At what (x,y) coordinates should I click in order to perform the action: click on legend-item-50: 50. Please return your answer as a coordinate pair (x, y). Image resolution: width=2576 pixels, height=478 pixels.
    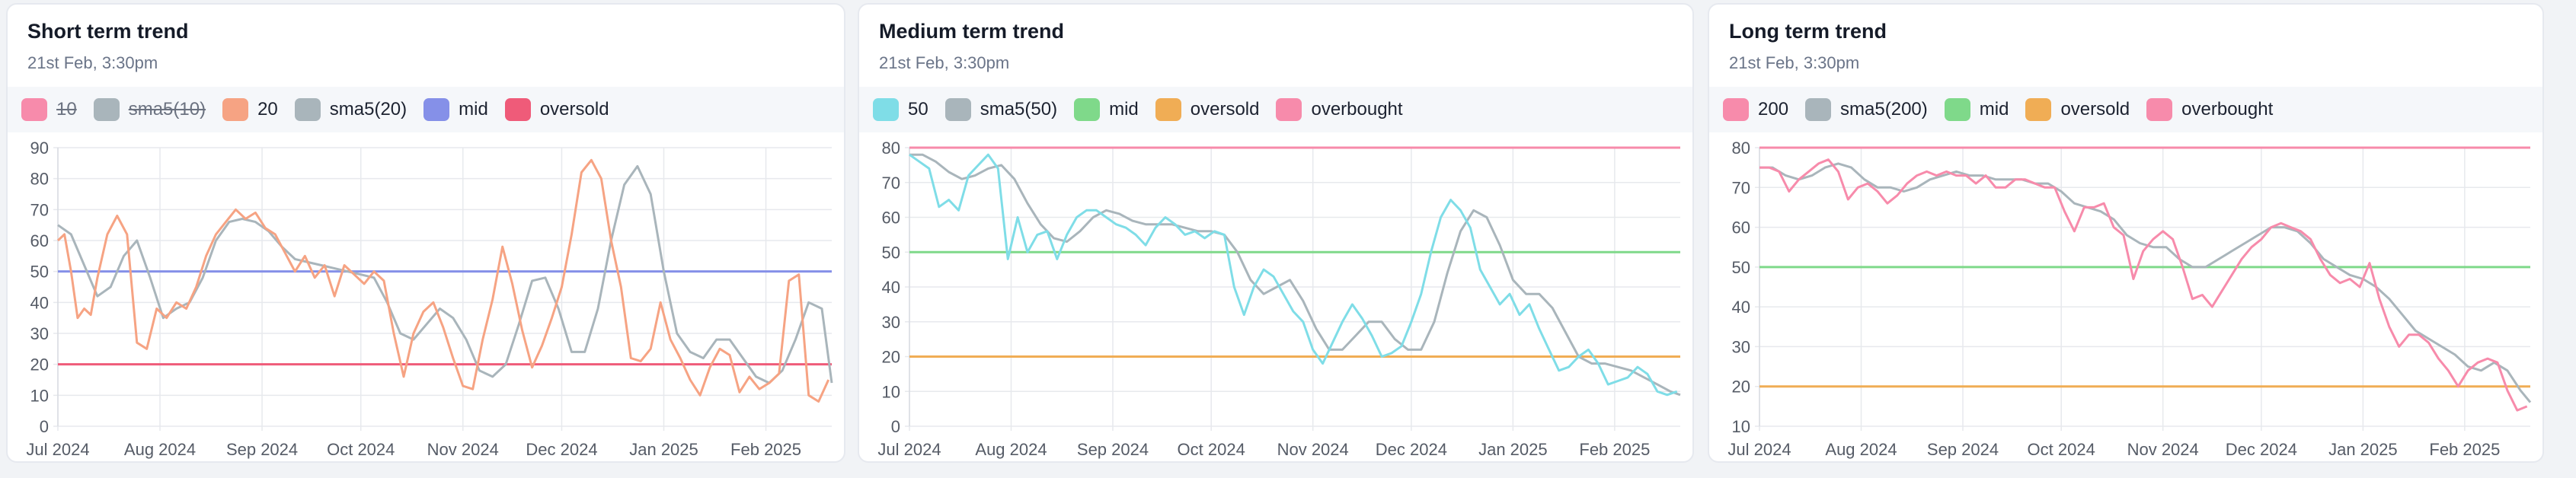
    Looking at the image, I should click on (900, 110).